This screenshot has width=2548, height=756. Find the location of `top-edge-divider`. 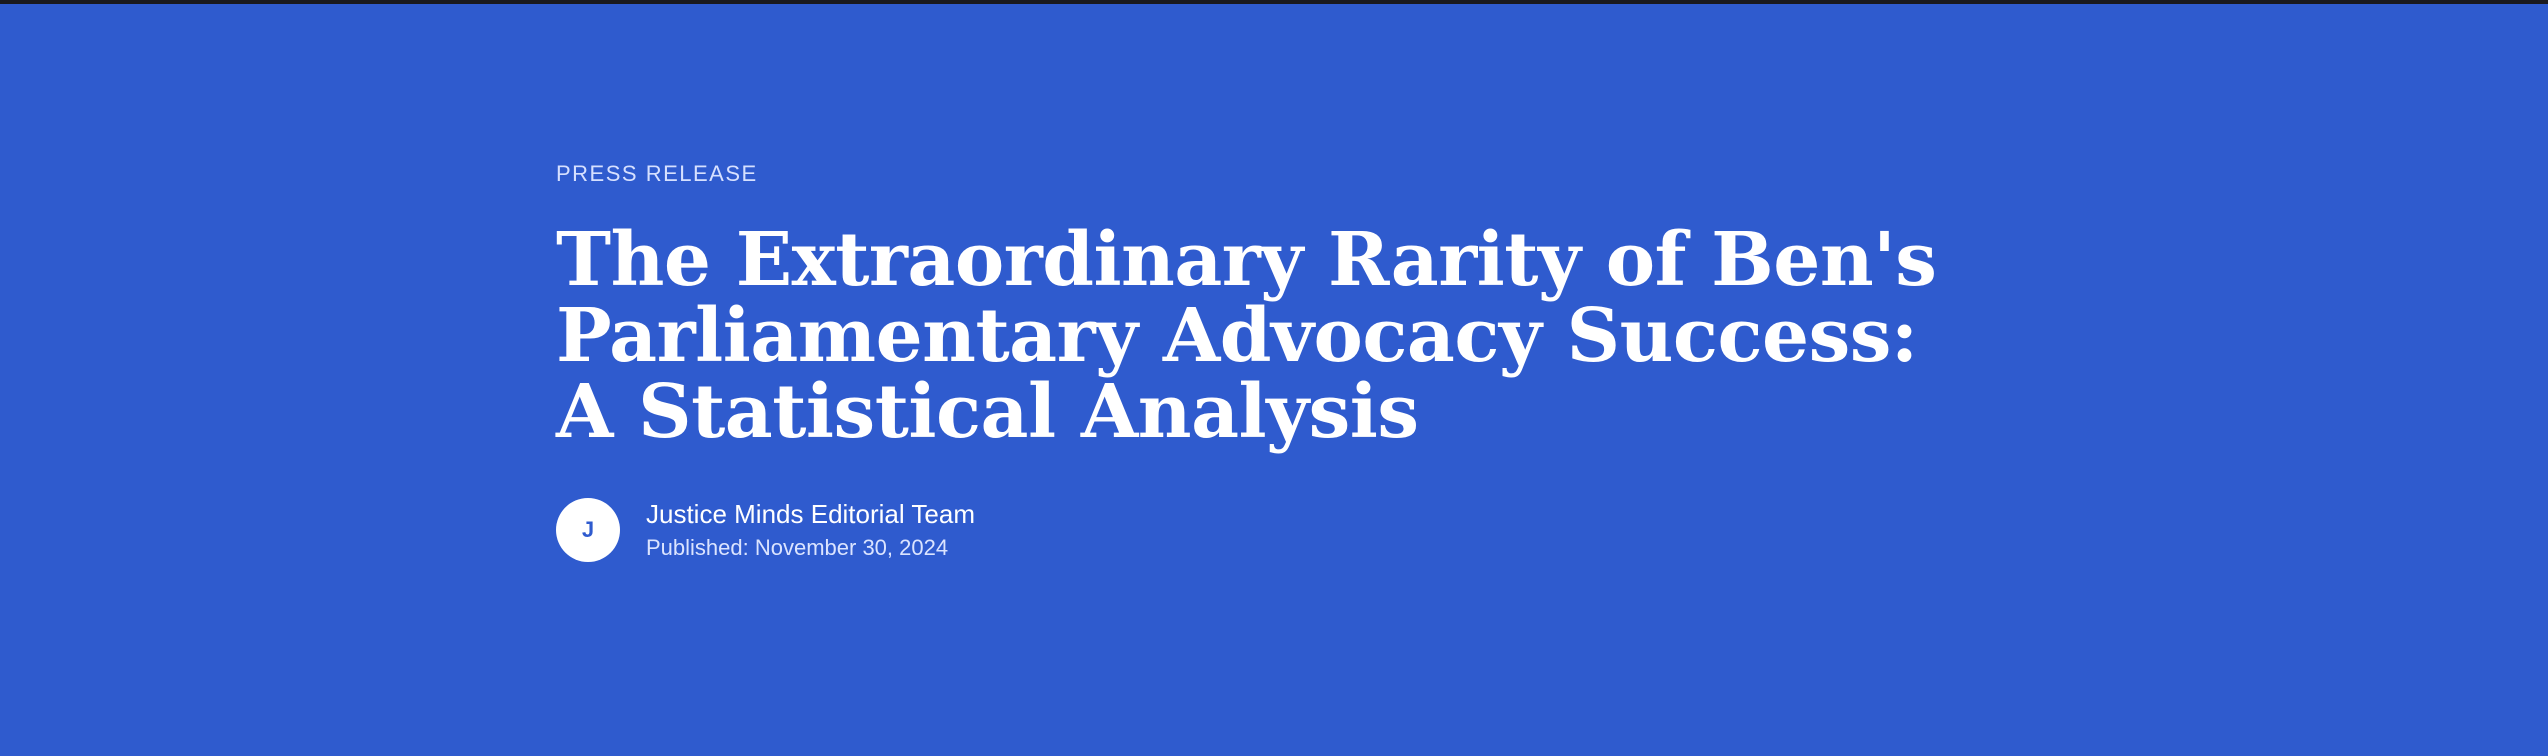

top-edge-divider is located at coordinates (1274, 2).